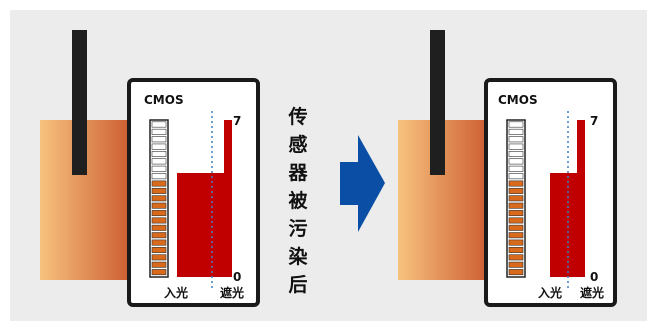 This screenshot has height=331, width=657. I want to click on right-arrow-icon, so click(362, 183).